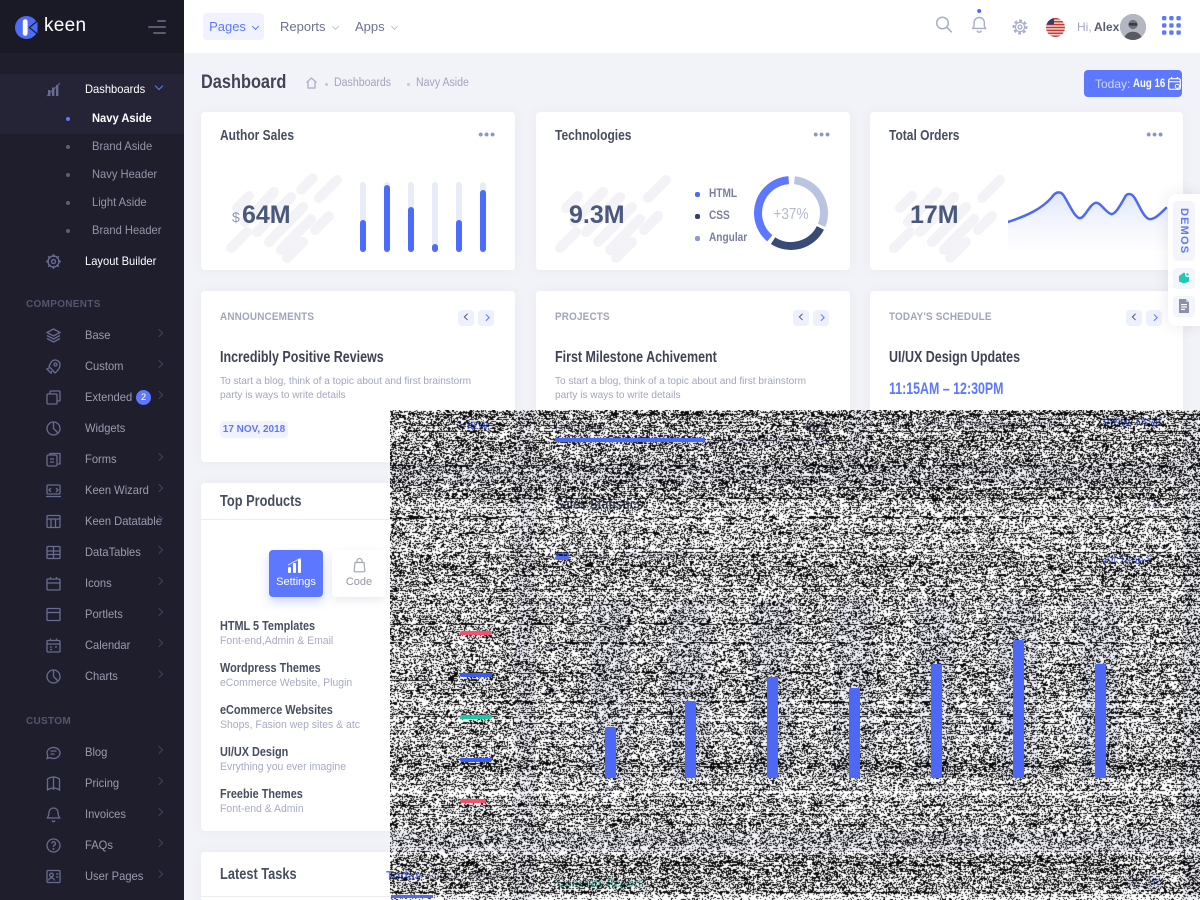 The height and width of the screenshot is (900, 1200). I want to click on svg-text: +37%, so click(790, 214).